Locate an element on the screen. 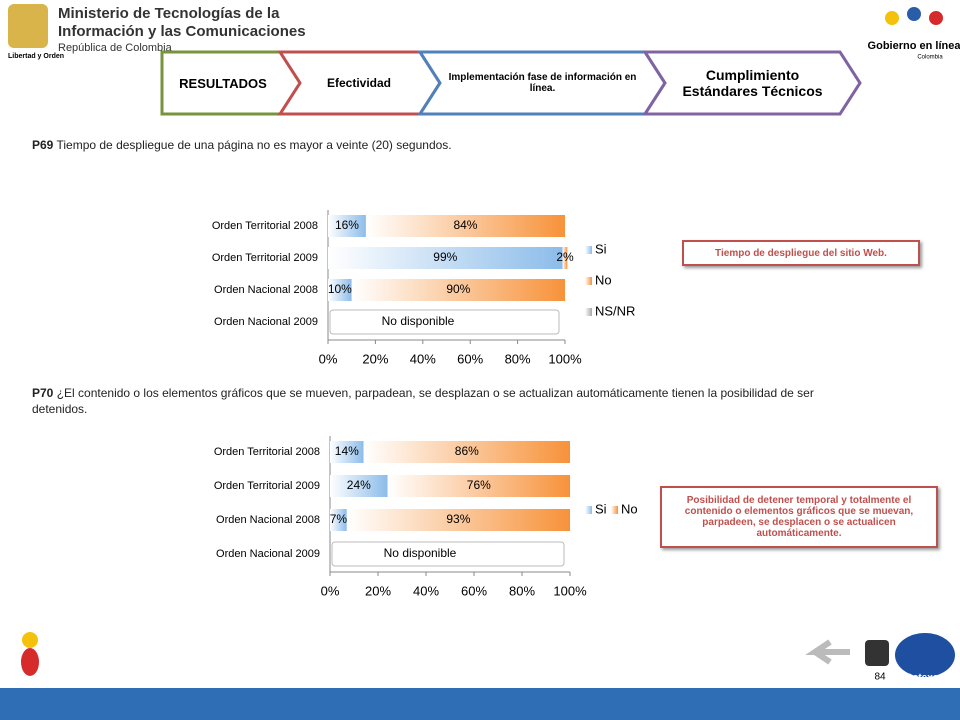 The height and width of the screenshot is (720, 960). ministry: República de Colombia is located at coordinates (115, 48).